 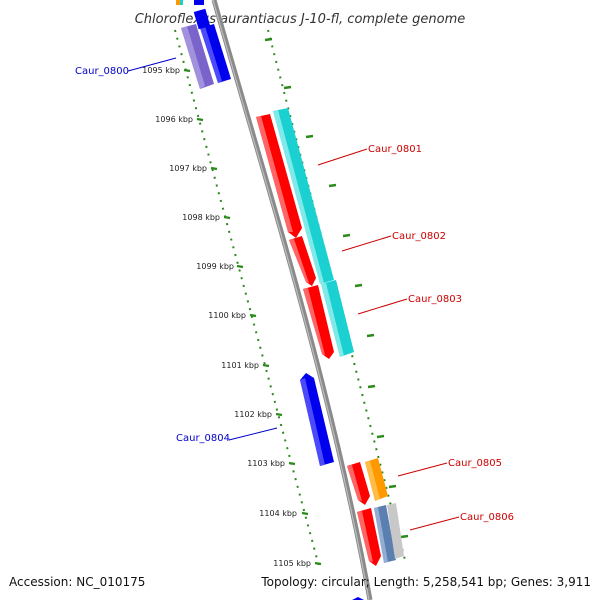 What do you see at coordinates (77, 582) in the screenshot?
I see `accession-text: Accession: NC_010175` at bounding box center [77, 582].